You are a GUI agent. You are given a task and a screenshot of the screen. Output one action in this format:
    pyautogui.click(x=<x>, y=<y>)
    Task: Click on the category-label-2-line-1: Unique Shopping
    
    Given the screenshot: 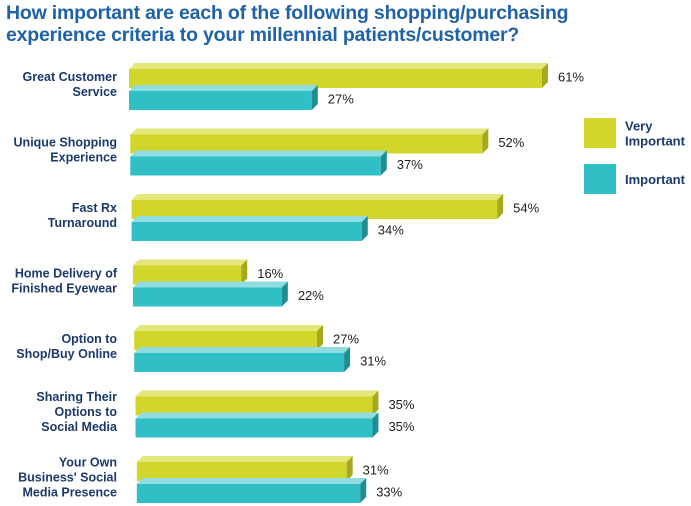 What is the action you would take?
    pyautogui.click(x=65, y=143)
    